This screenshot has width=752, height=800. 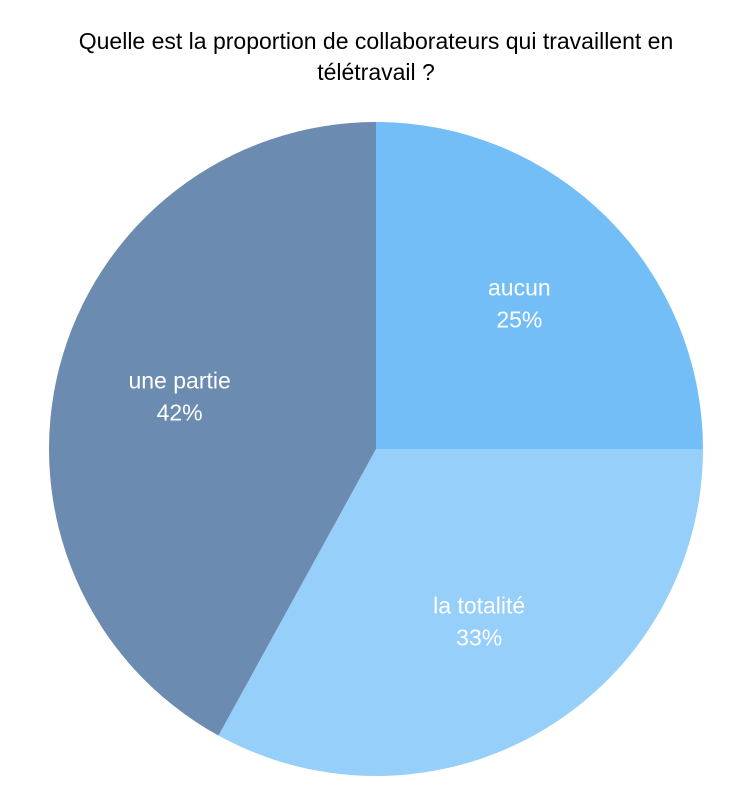 What do you see at coordinates (479, 606) in the screenshot?
I see `slice-label: la totalité` at bounding box center [479, 606].